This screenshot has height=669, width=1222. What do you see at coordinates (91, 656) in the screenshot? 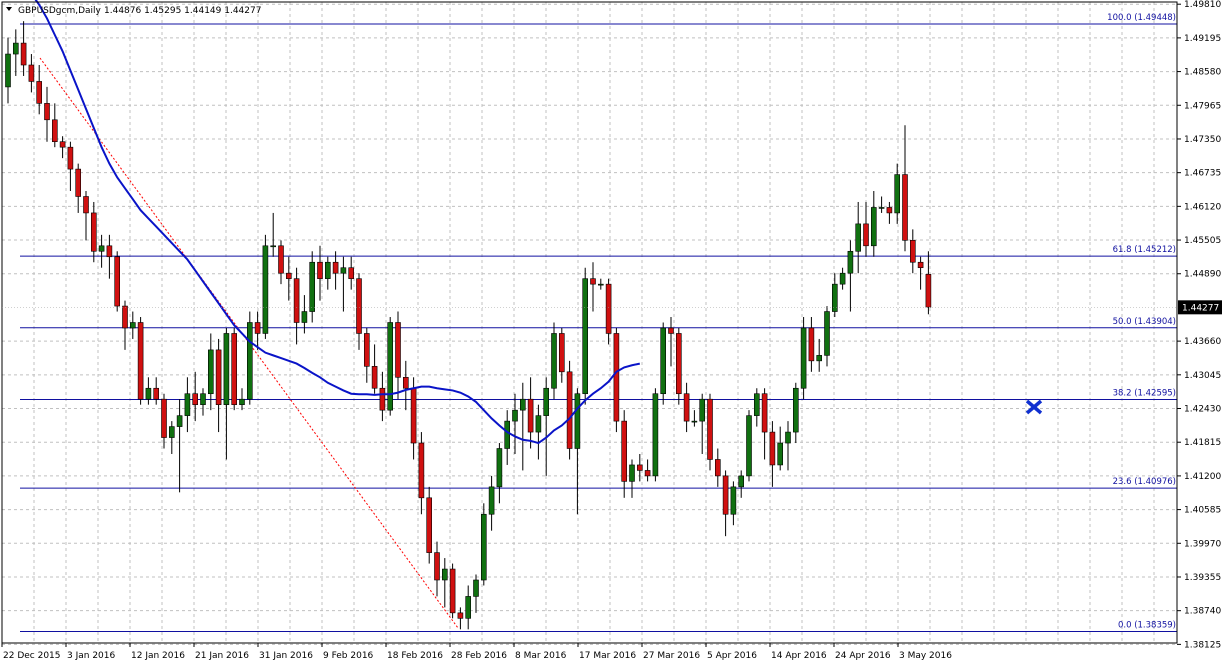
I see `x-tick-label: 3 Jan 2016` at bounding box center [91, 656].